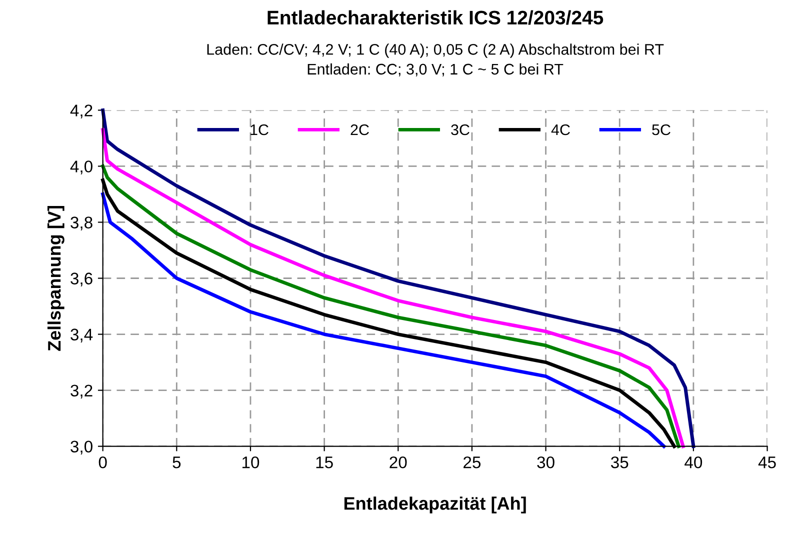 Image resolution: width=791 pixels, height=551 pixels. Describe the element at coordinates (81, 335) in the screenshot. I see `y-tick-label: 3,4` at that location.